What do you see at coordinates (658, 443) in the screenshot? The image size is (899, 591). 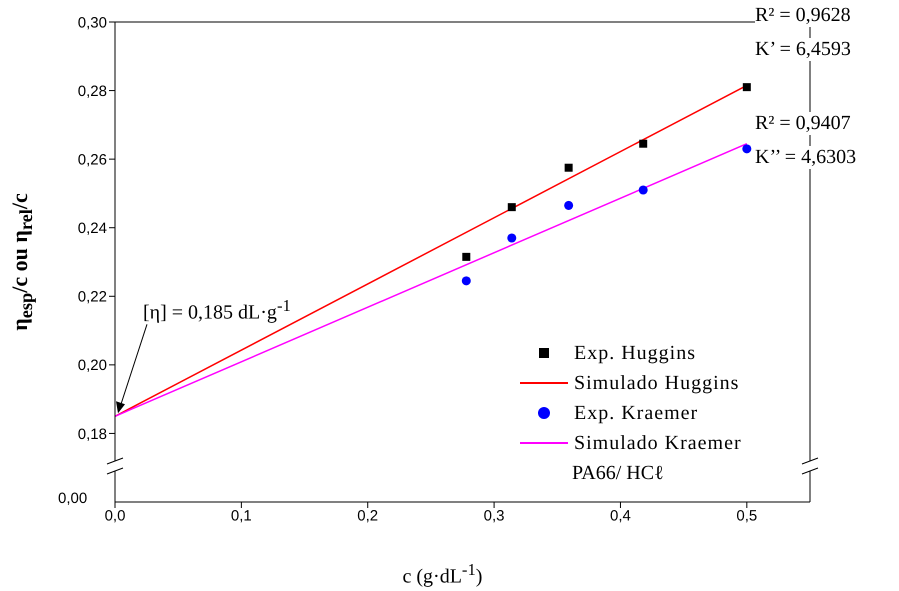 I see `legend-label: Simulado Kraemer` at bounding box center [658, 443].